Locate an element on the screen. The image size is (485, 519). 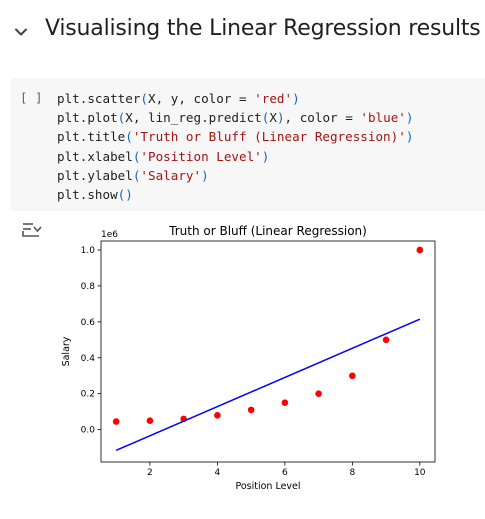
code-token: , color = is located at coordinates (322, 118).